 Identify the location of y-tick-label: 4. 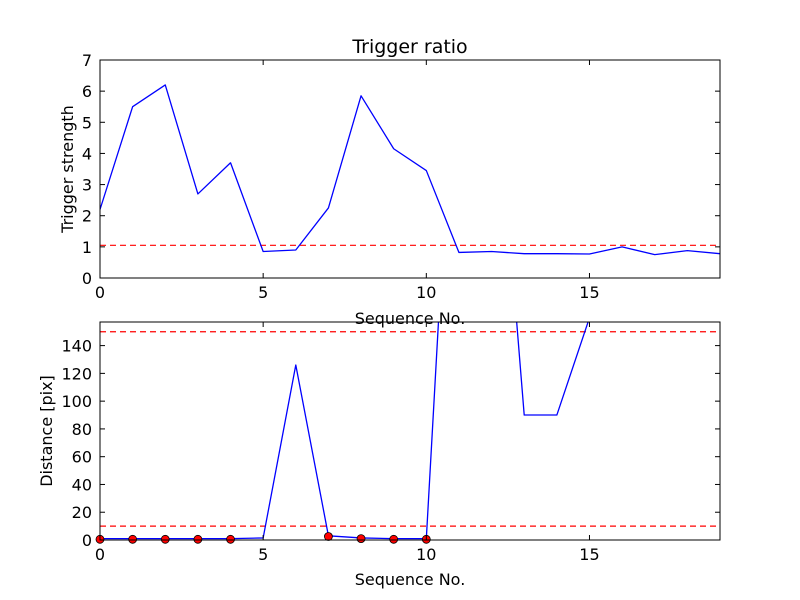
(87, 153).